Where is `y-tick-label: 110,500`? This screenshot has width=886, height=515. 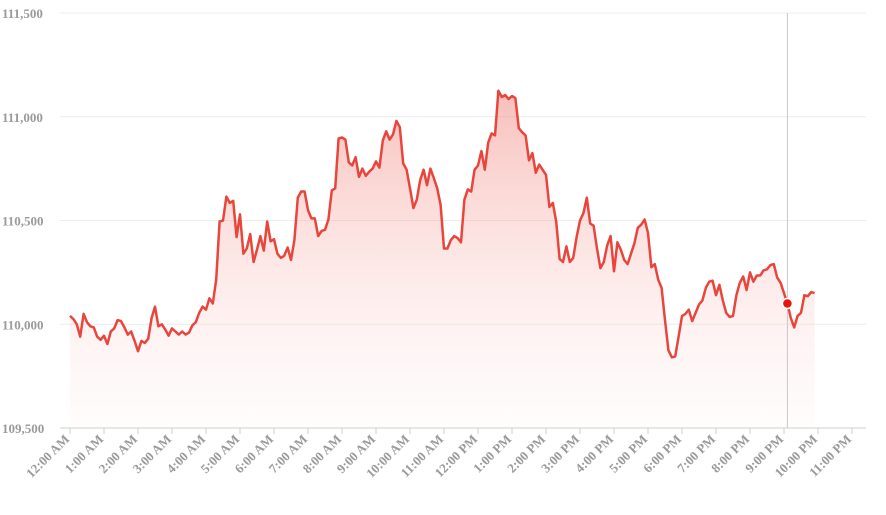
y-tick-label: 110,500 is located at coordinates (23, 221).